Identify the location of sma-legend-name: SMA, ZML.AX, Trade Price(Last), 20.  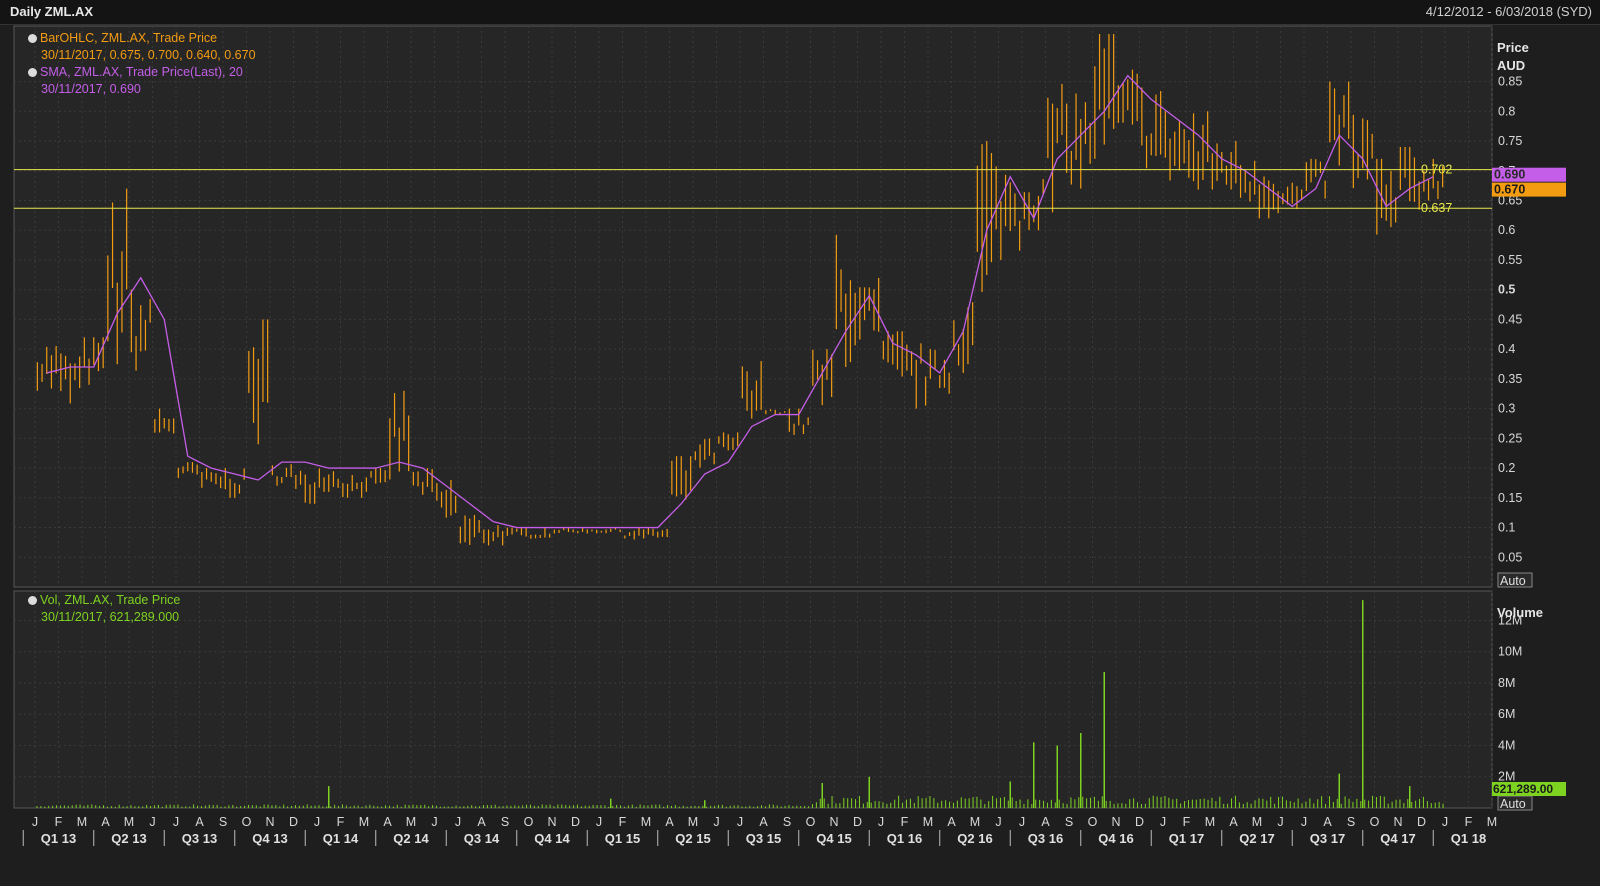
(141, 72).